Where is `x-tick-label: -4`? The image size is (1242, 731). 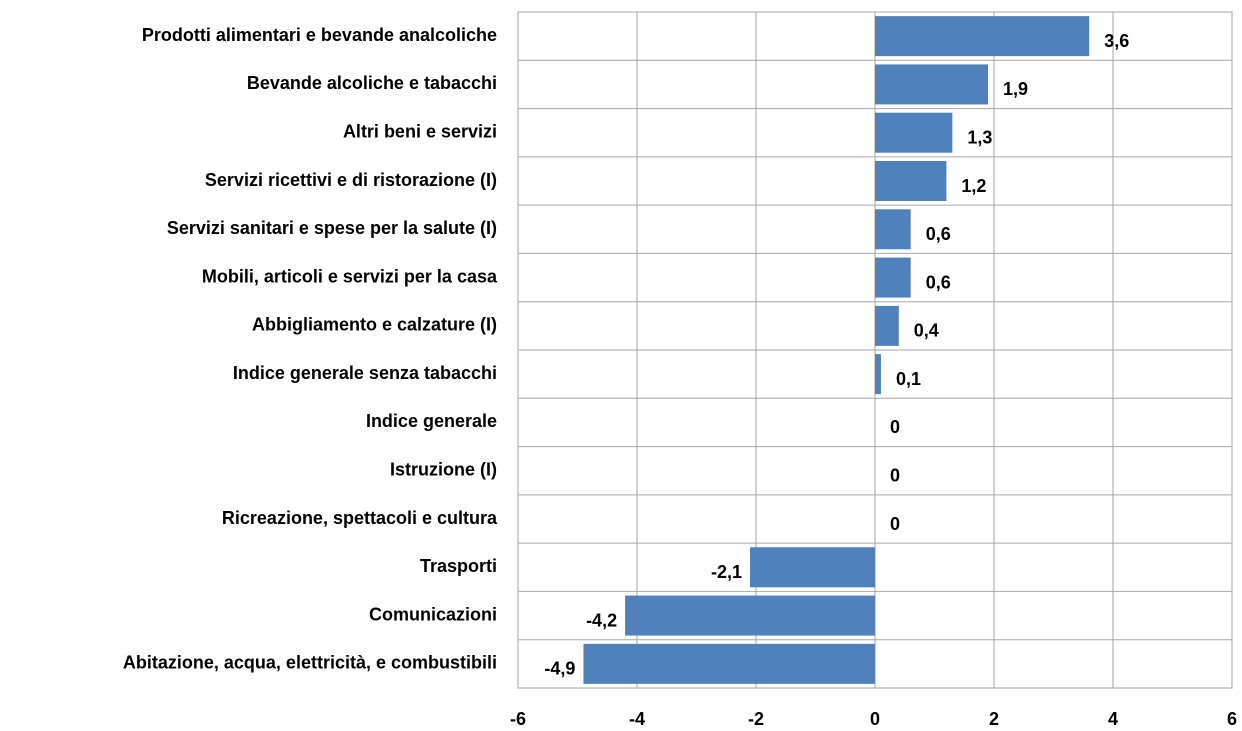 x-tick-label: -4 is located at coordinates (637, 719).